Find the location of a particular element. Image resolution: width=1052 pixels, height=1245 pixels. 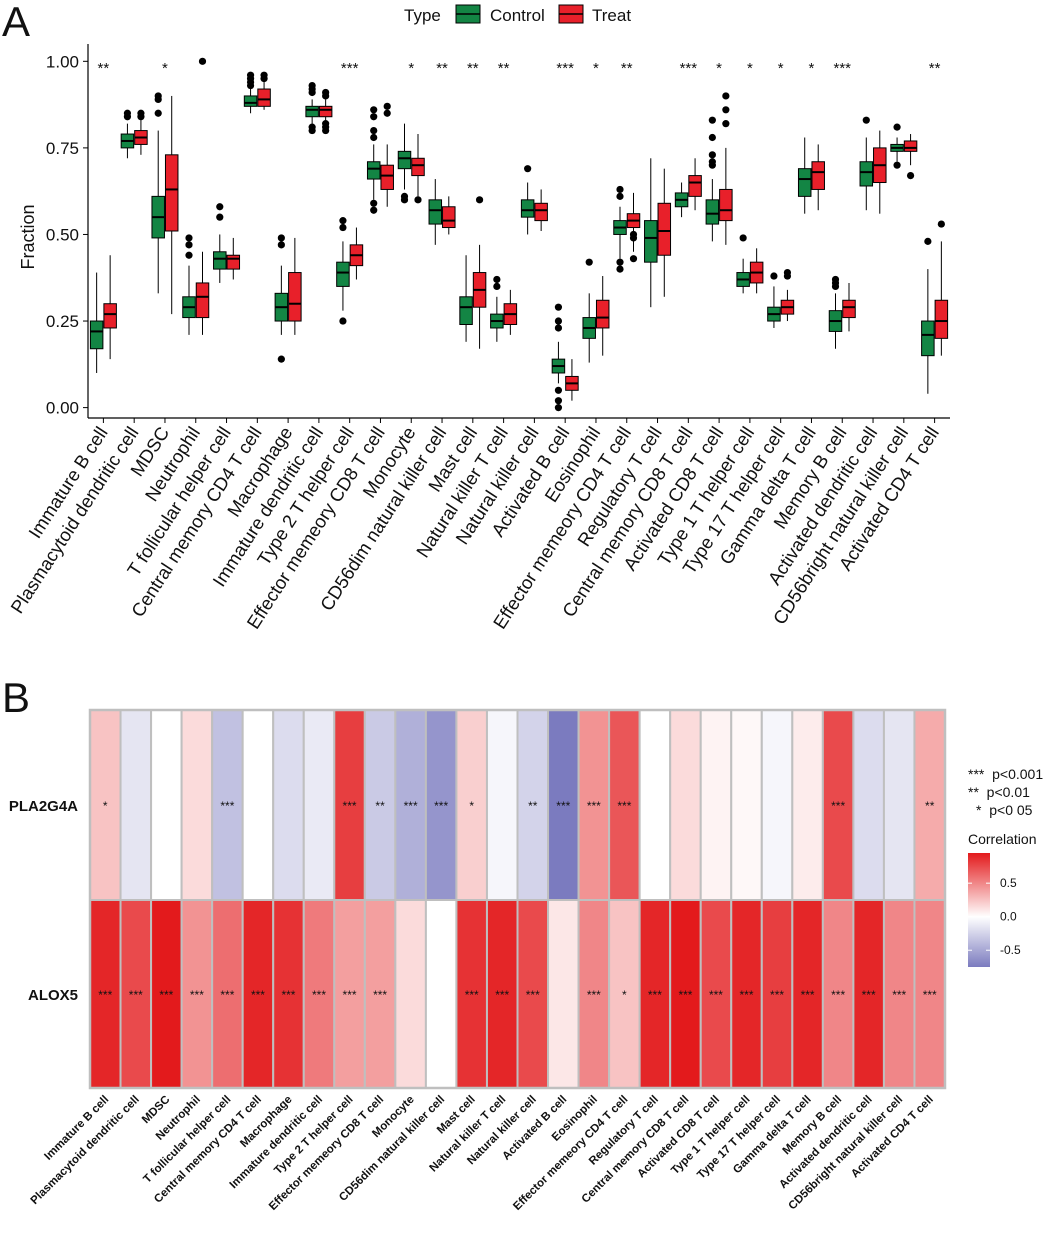

panel-b-label: B is located at coordinates (16, 697).